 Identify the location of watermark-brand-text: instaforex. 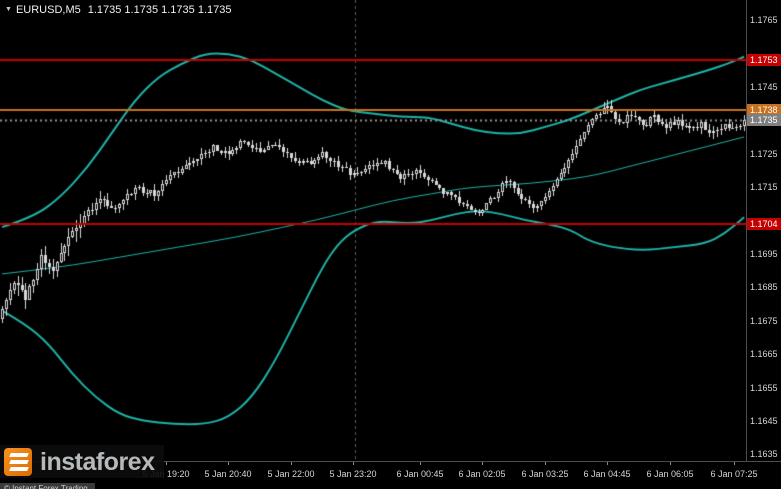
(97, 461).